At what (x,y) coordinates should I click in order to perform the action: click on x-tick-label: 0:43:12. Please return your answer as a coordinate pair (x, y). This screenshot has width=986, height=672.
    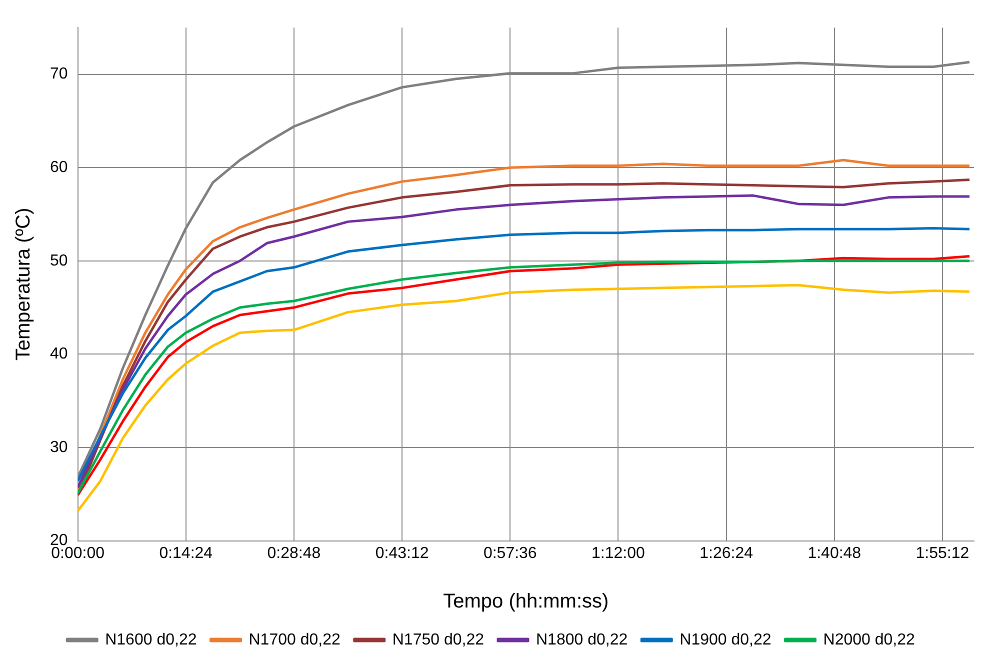
    Looking at the image, I should click on (402, 553).